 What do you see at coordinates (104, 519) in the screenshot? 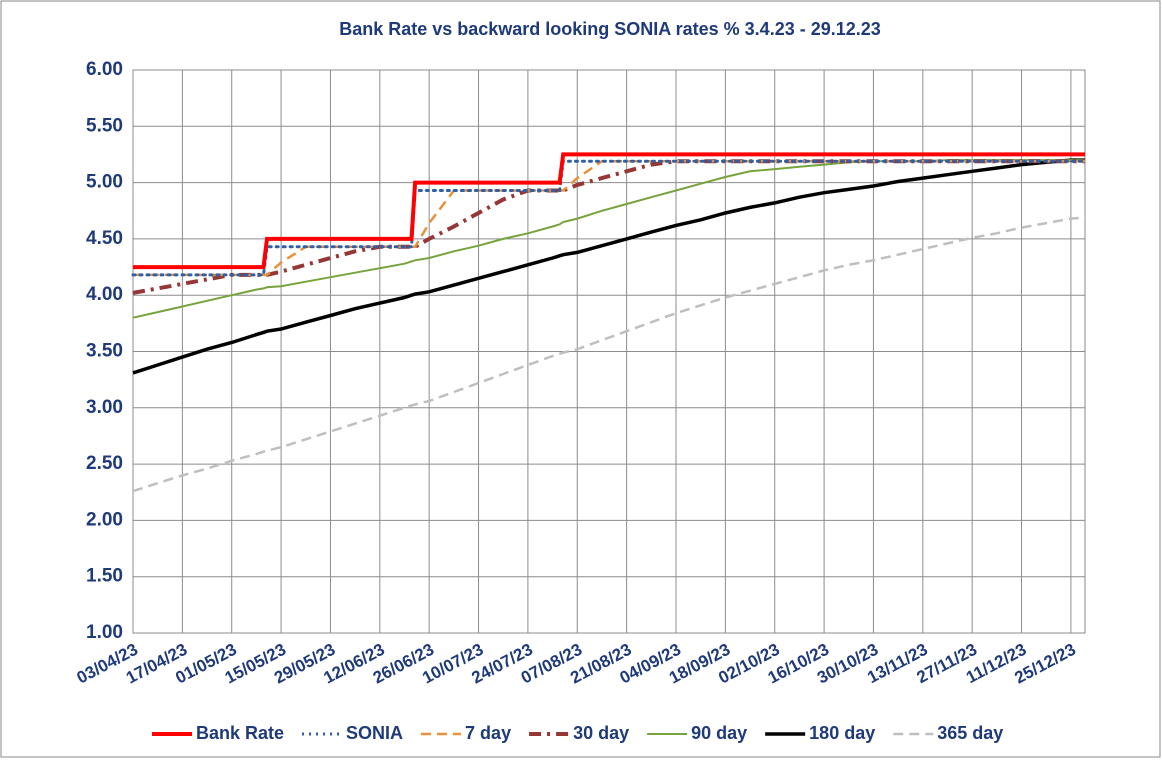
I see `y-tick-label: 2.00` at bounding box center [104, 519].